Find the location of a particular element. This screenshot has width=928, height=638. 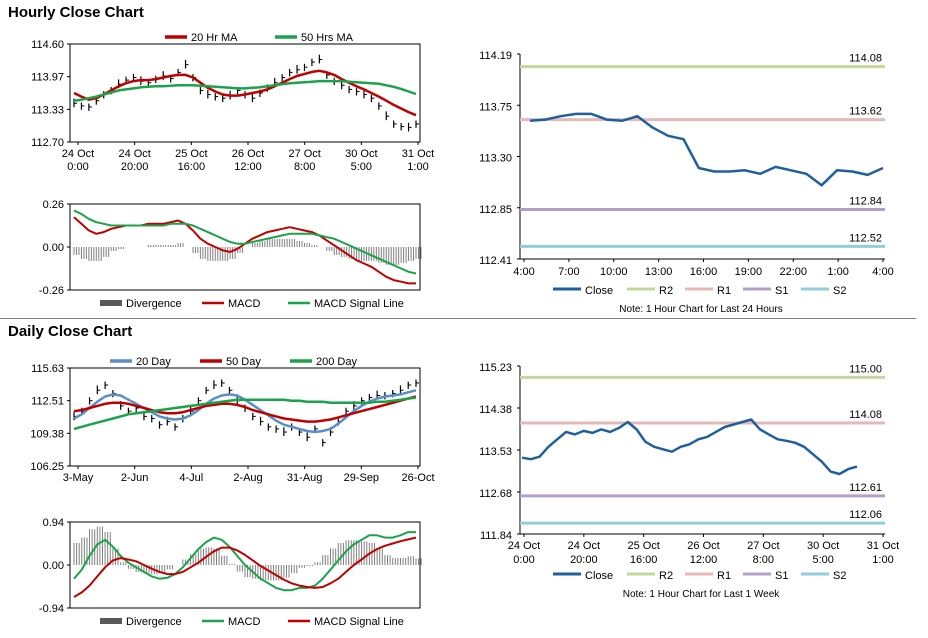

x-tick-label: 5:00 is located at coordinates (361, 167).